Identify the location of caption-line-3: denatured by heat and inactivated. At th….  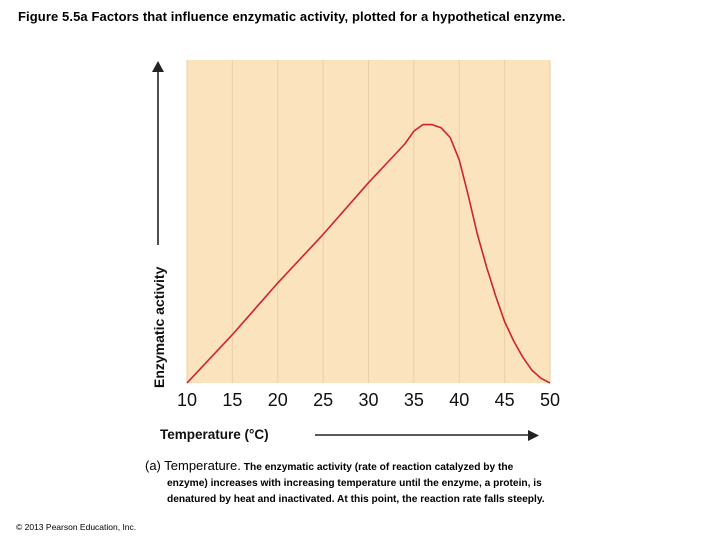
(356, 499).